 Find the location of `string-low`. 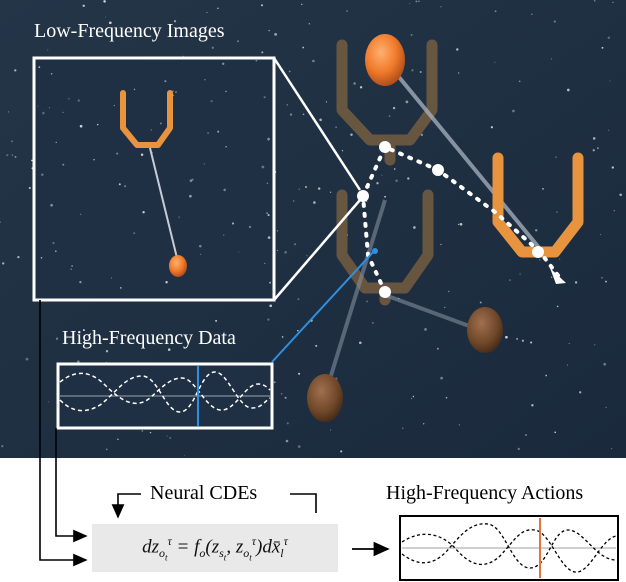

string-low is located at coordinates (355, 297).